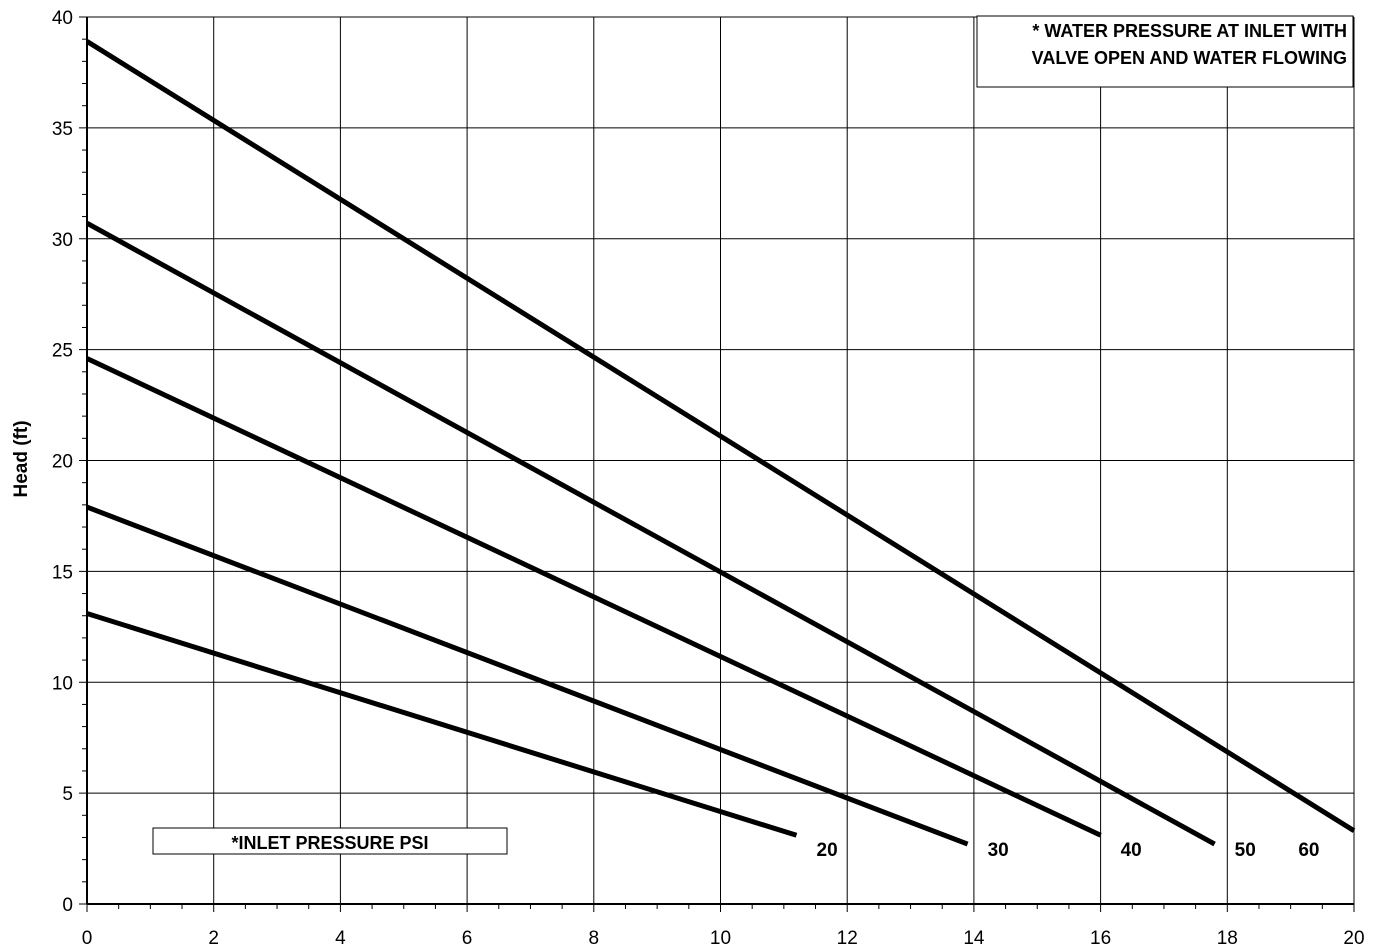  I want to click on y-tick-label: 0, so click(67, 905).